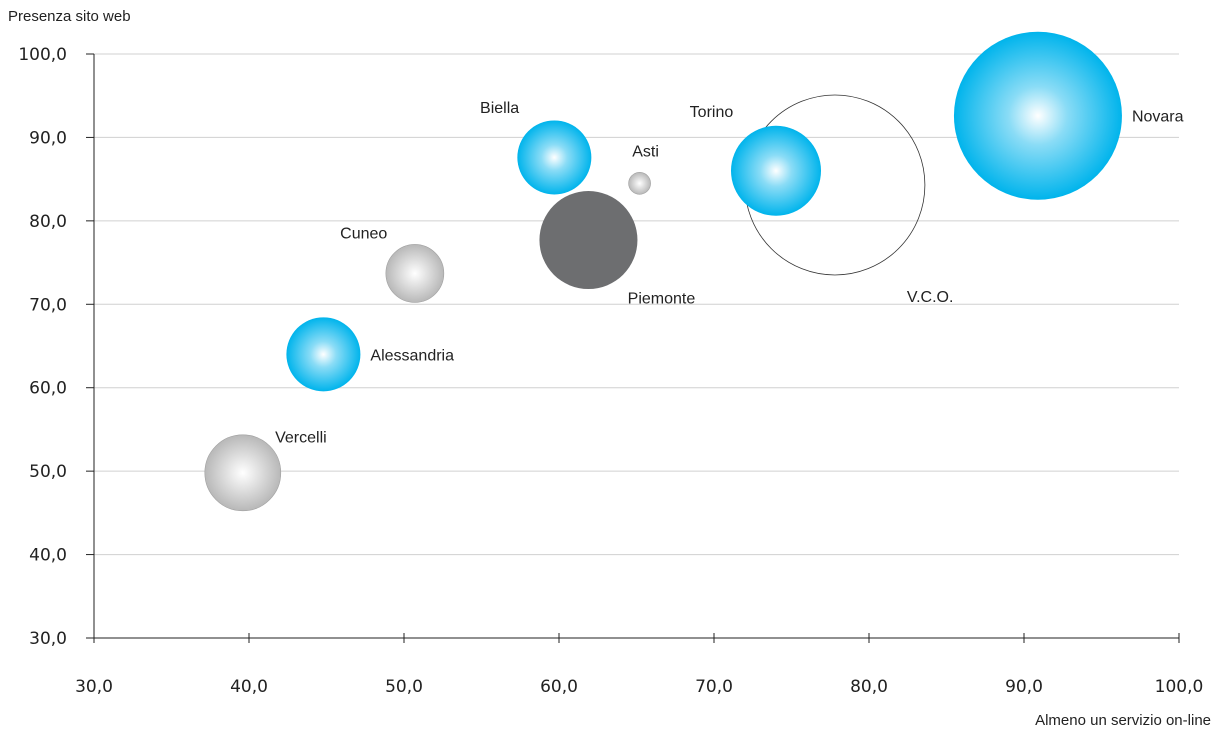 This screenshot has width=1221, height=737. What do you see at coordinates (639, 183) in the screenshot?
I see `bubble-asti` at bounding box center [639, 183].